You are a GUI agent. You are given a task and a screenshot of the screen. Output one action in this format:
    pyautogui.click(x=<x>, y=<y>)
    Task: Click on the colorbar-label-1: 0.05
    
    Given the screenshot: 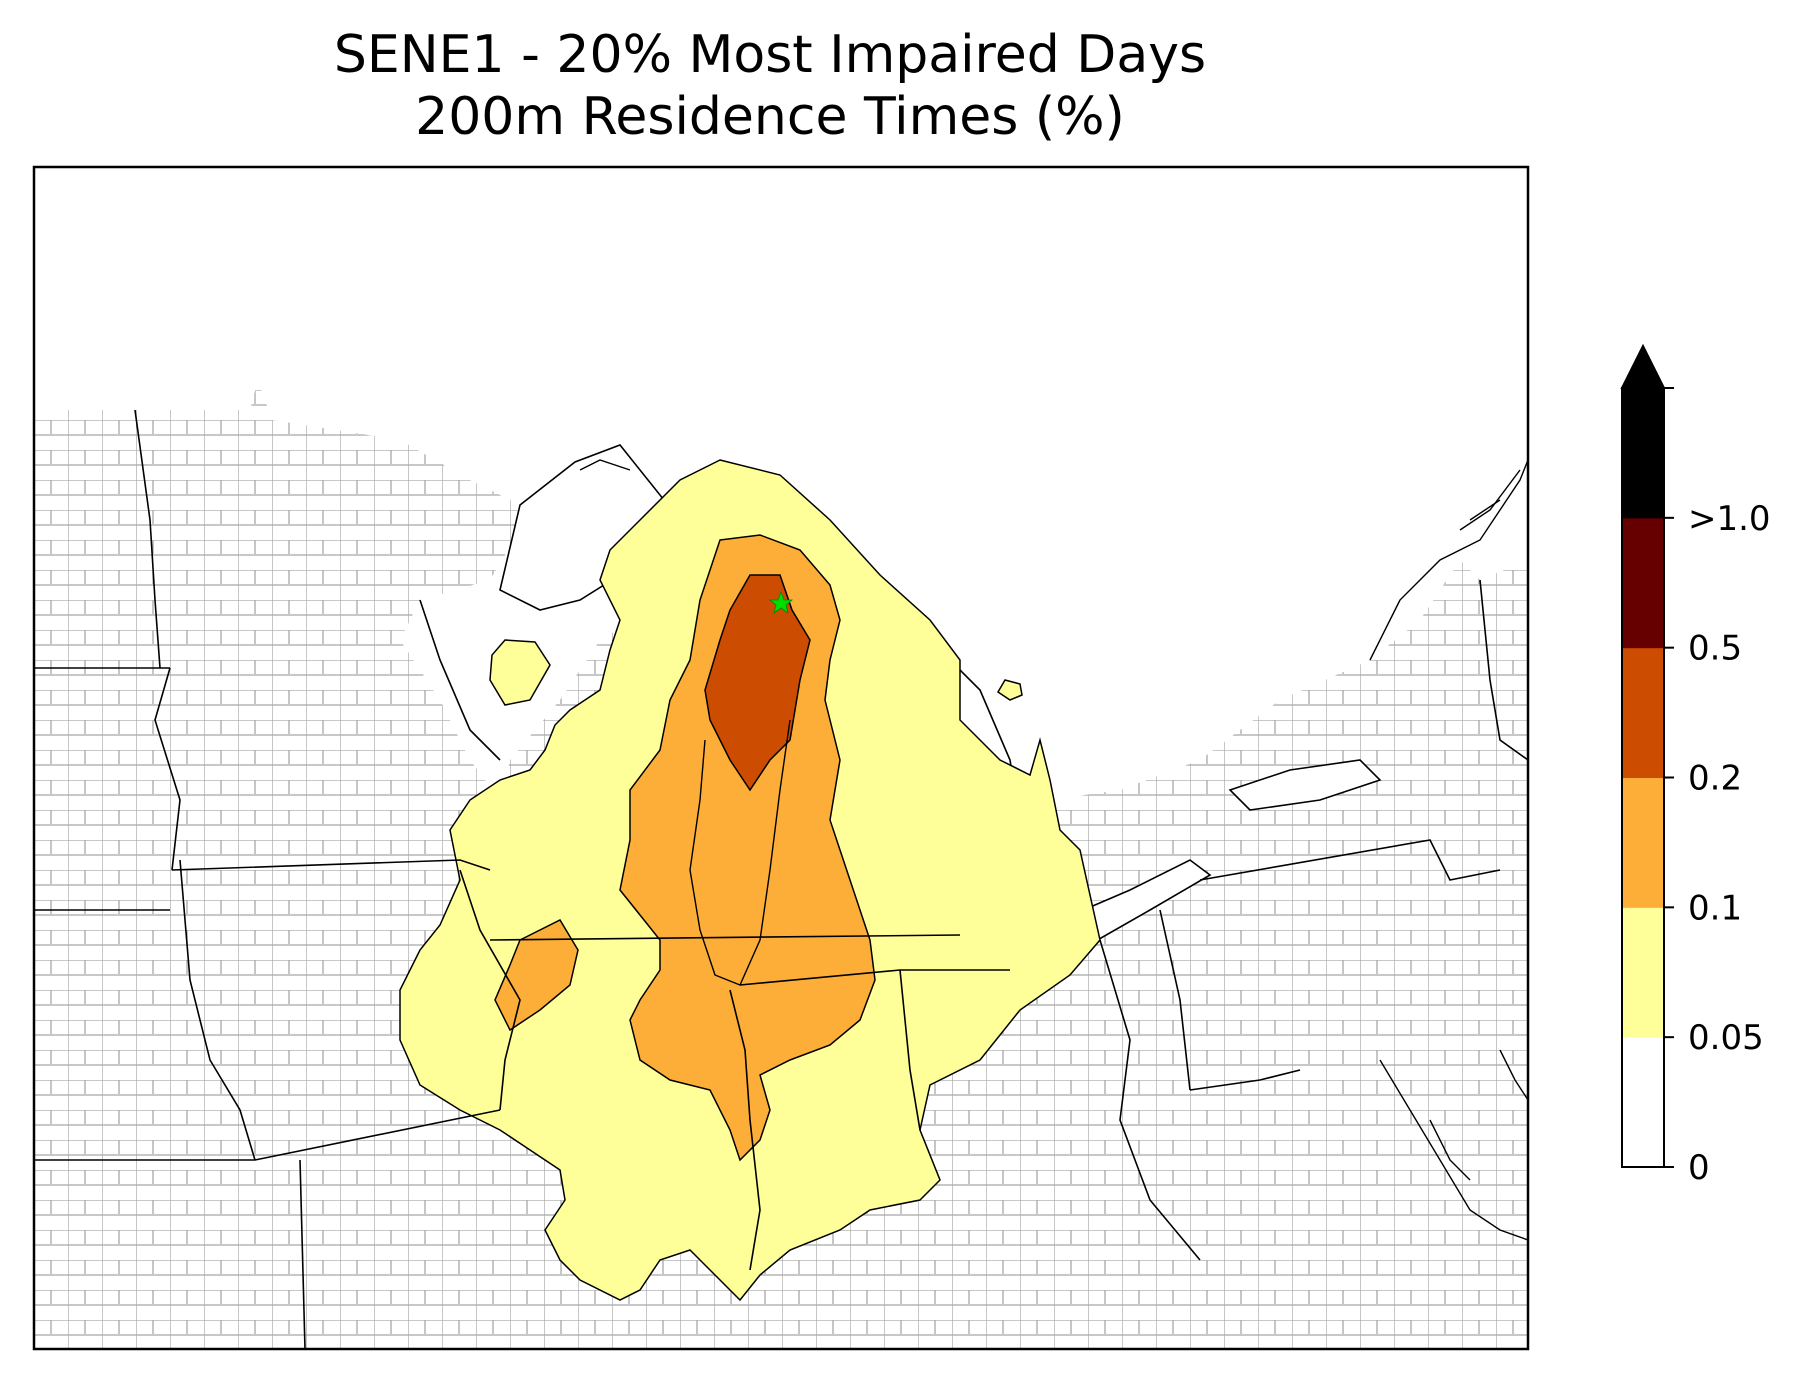 What is the action you would take?
    pyautogui.click(x=1726, y=1038)
    